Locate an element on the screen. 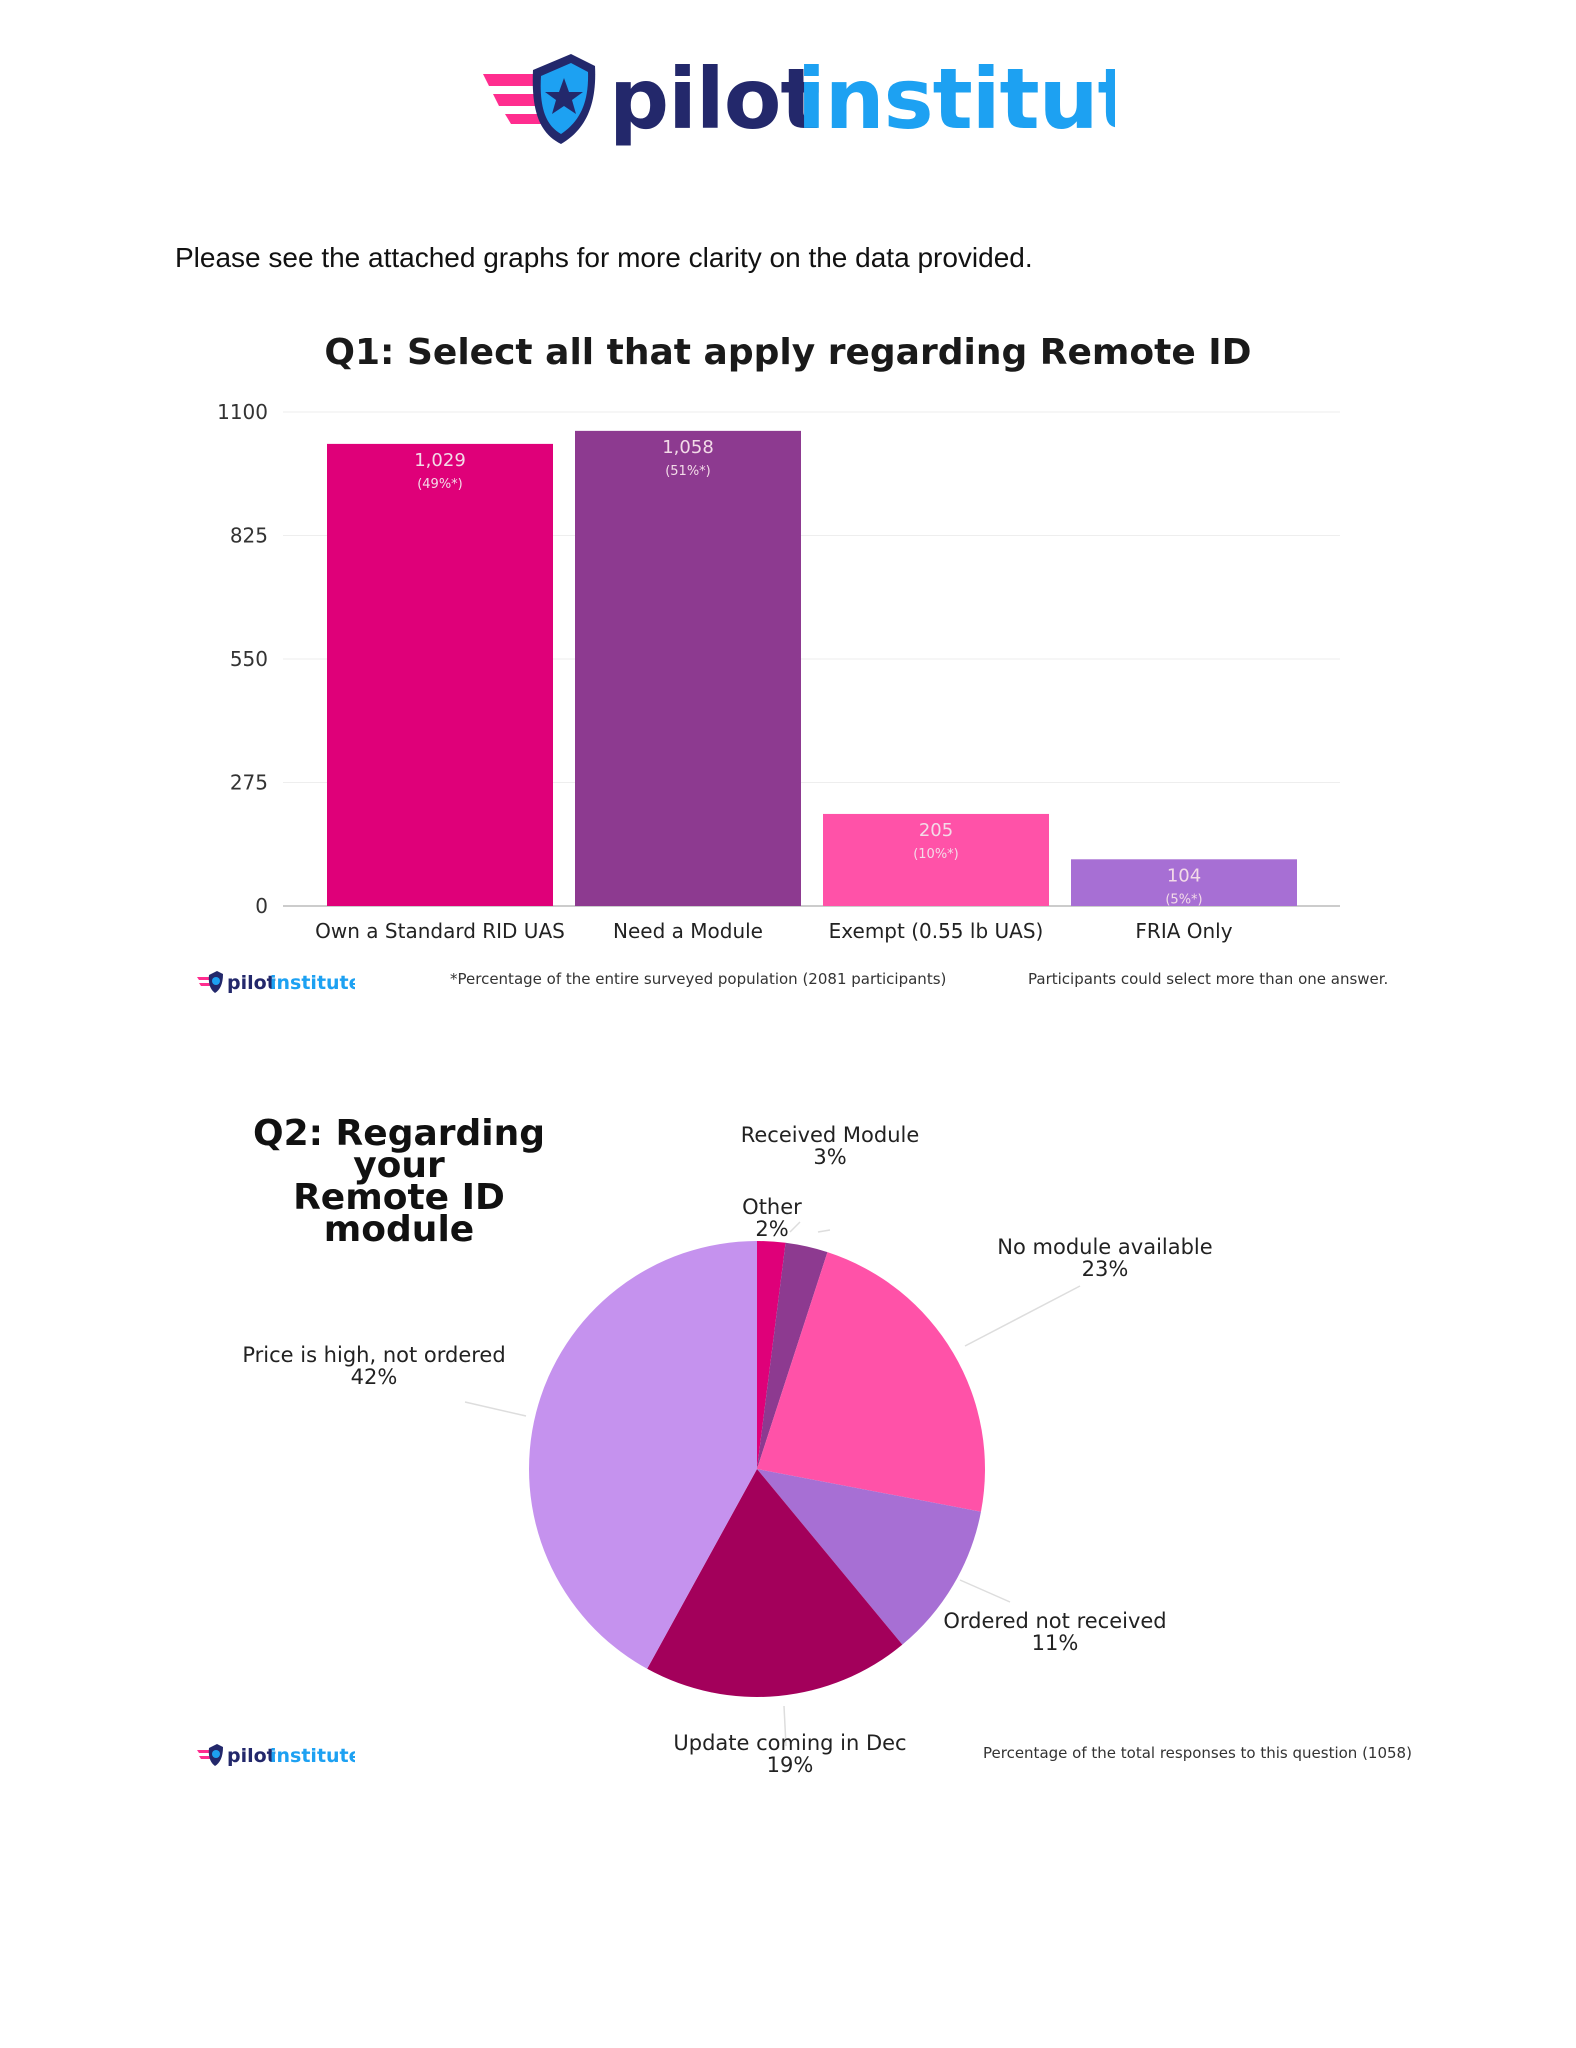 This screenshot has height=2048, width=1576. bar-value-label: 104 is located at coordinates (1184, 875).